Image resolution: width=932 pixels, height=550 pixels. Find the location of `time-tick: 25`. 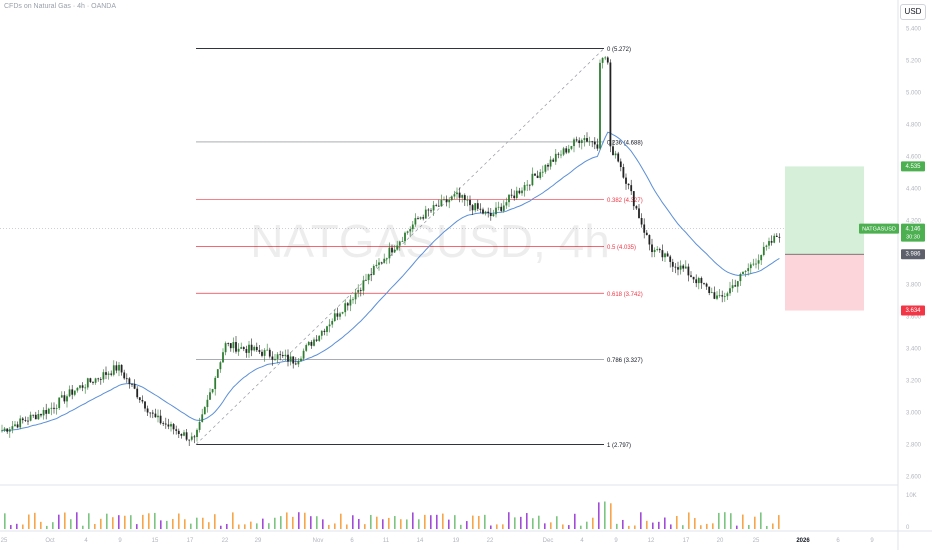

time-tick: 25 is located at coordinates (756, 541).